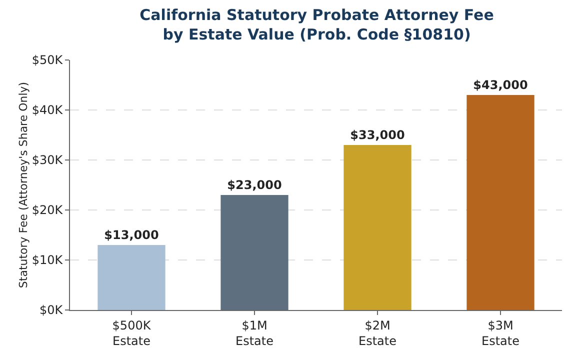 The image size is (576, 360). I want to click on x-tick-label: $2M Estate, so click(377, 333).